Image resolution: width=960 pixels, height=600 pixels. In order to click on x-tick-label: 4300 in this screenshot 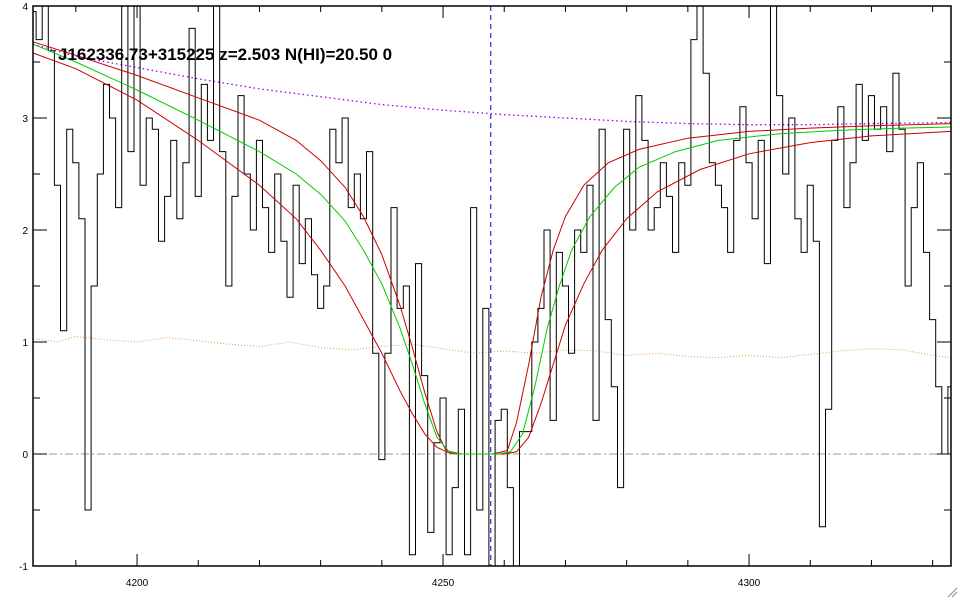, I will do `click(749, 583)`.